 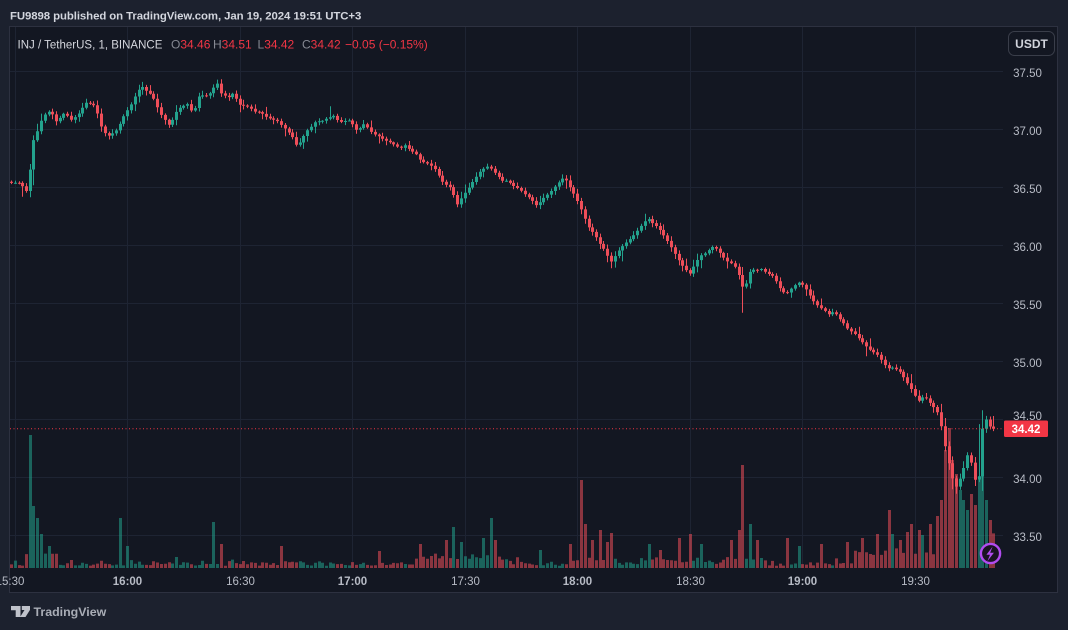 What do you see at coordinates (1027, 417) in the screenshot?
I see `svg-text: 34.50` at bounding box center [1027, 417].